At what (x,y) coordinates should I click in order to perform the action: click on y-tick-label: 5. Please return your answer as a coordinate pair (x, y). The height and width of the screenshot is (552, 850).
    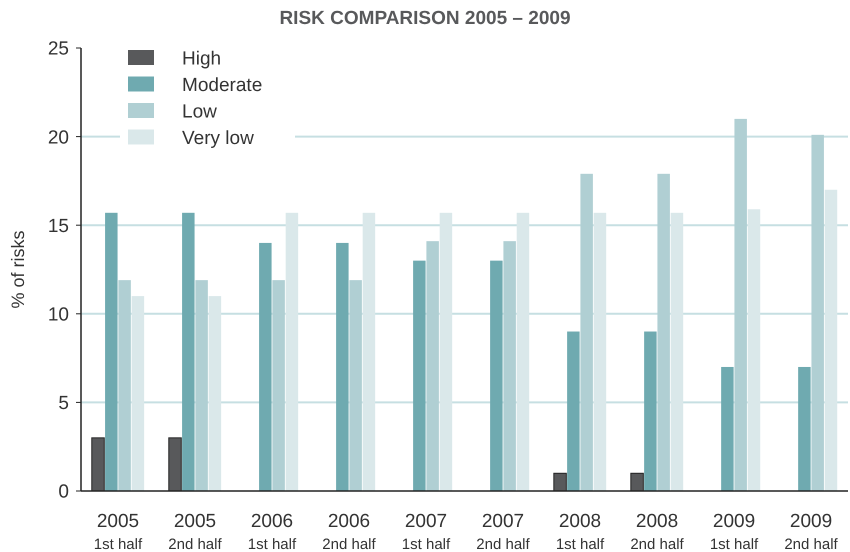
    Looking at the image, I should click on (63, 403).